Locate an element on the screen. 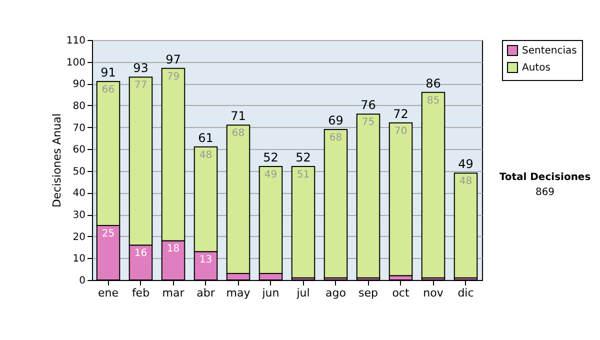  total-label: 49 is located at coordinates (466, 164).